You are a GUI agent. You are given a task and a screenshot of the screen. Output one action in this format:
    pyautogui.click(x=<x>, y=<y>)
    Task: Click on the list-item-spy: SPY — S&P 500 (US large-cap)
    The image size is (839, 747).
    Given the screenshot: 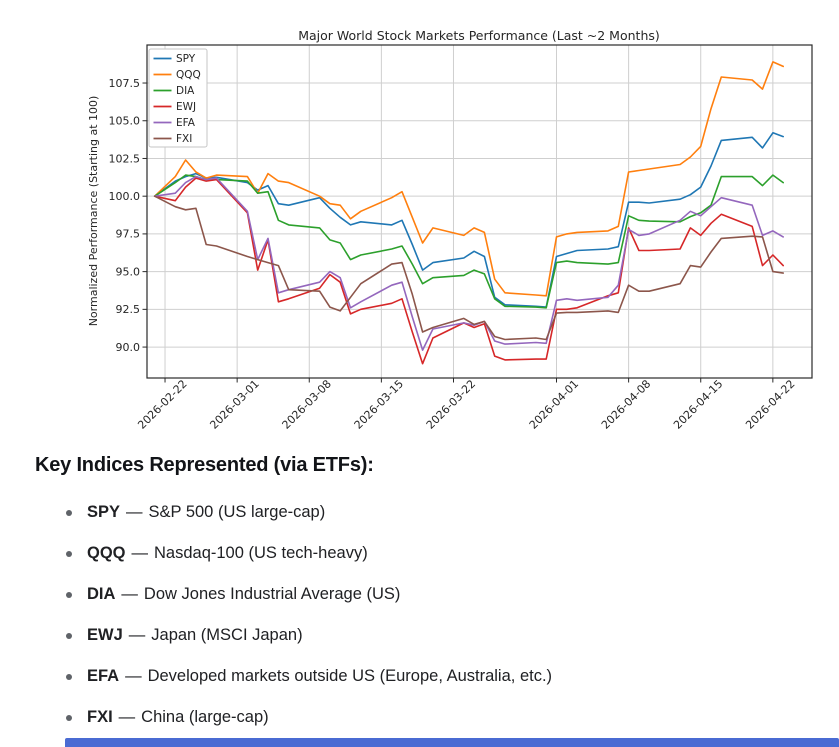 What is the action you would take?
    pyautogui.click(x=434, y=512)
    